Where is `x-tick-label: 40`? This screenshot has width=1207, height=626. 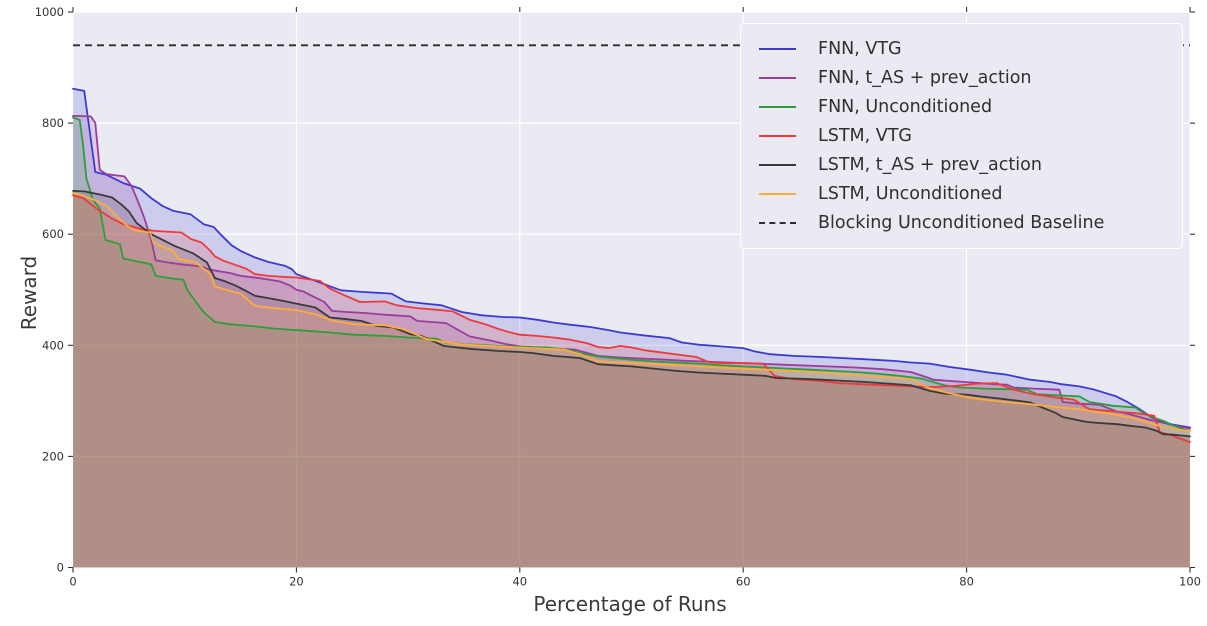
x-tick-label: 40 is located at coordinates (519, 582).